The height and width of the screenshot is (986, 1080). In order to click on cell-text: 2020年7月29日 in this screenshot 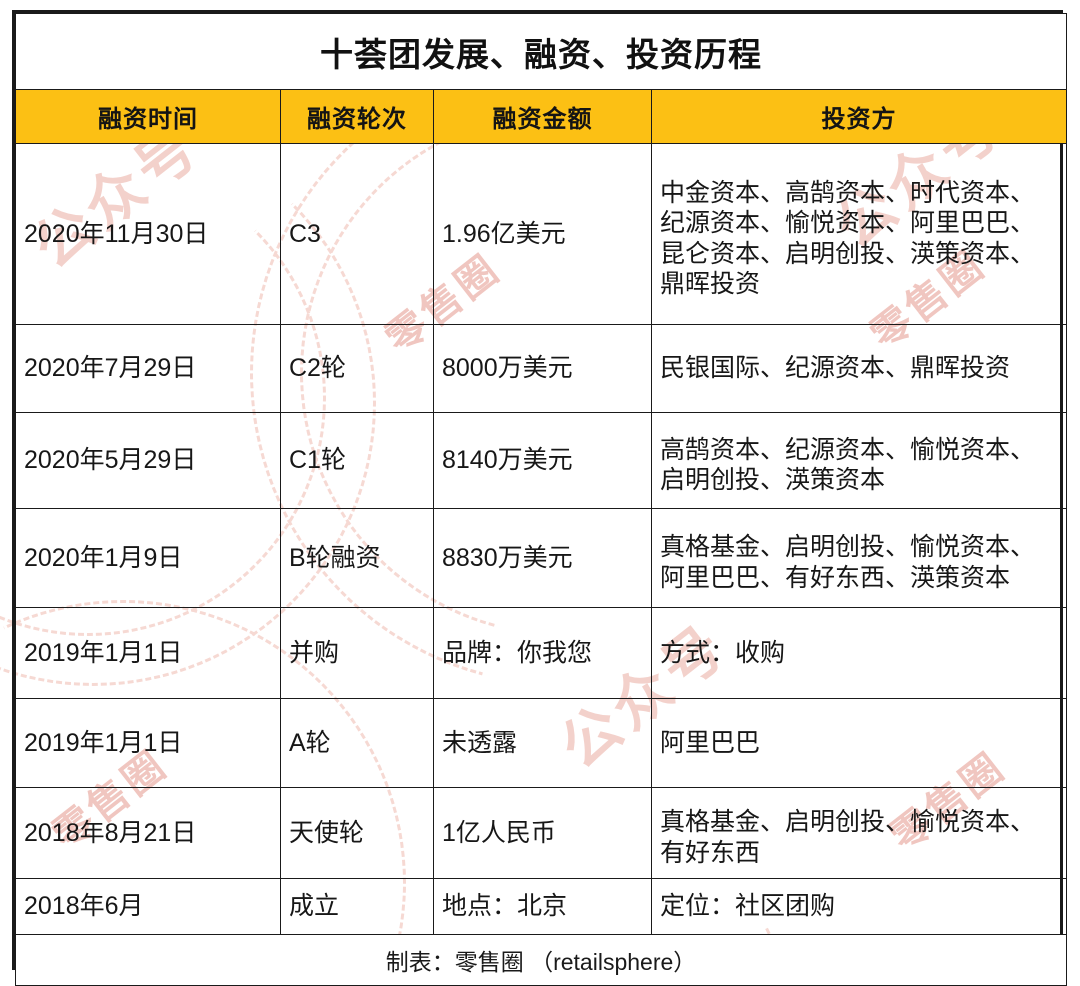, I will do `click(110, 368)`.